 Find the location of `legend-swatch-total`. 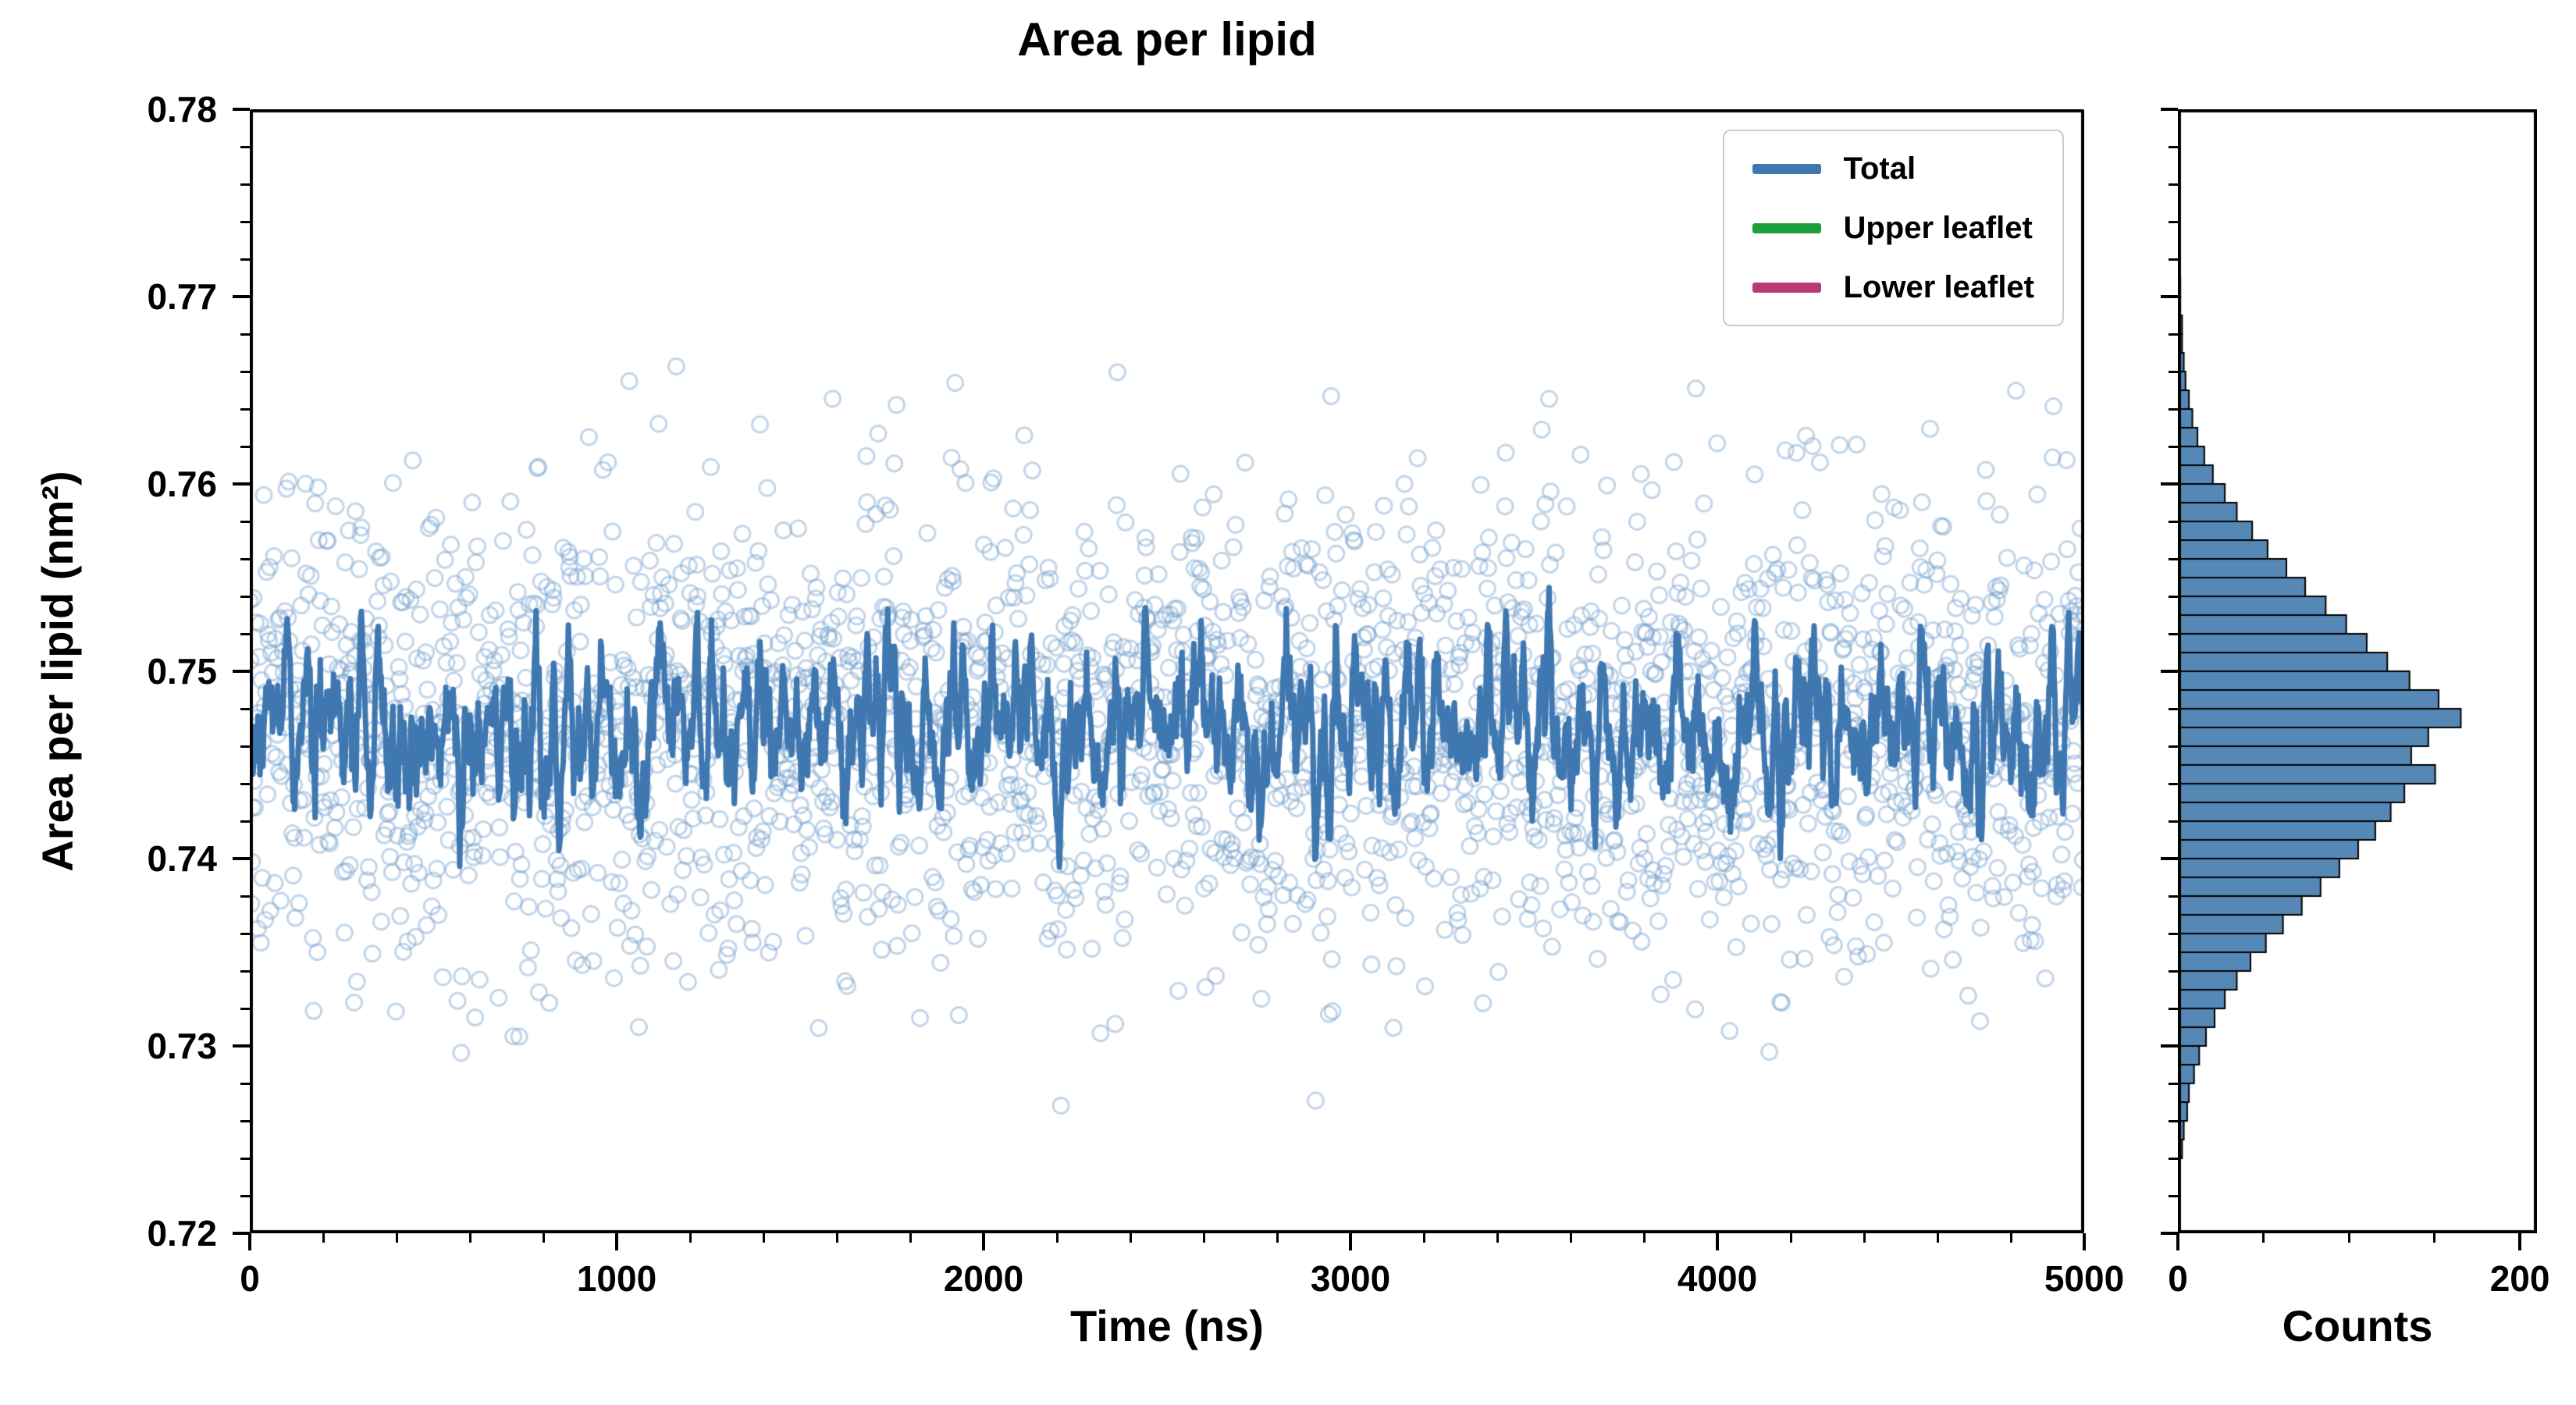

legend-swatch-total is located at coordinates (1787, 169).